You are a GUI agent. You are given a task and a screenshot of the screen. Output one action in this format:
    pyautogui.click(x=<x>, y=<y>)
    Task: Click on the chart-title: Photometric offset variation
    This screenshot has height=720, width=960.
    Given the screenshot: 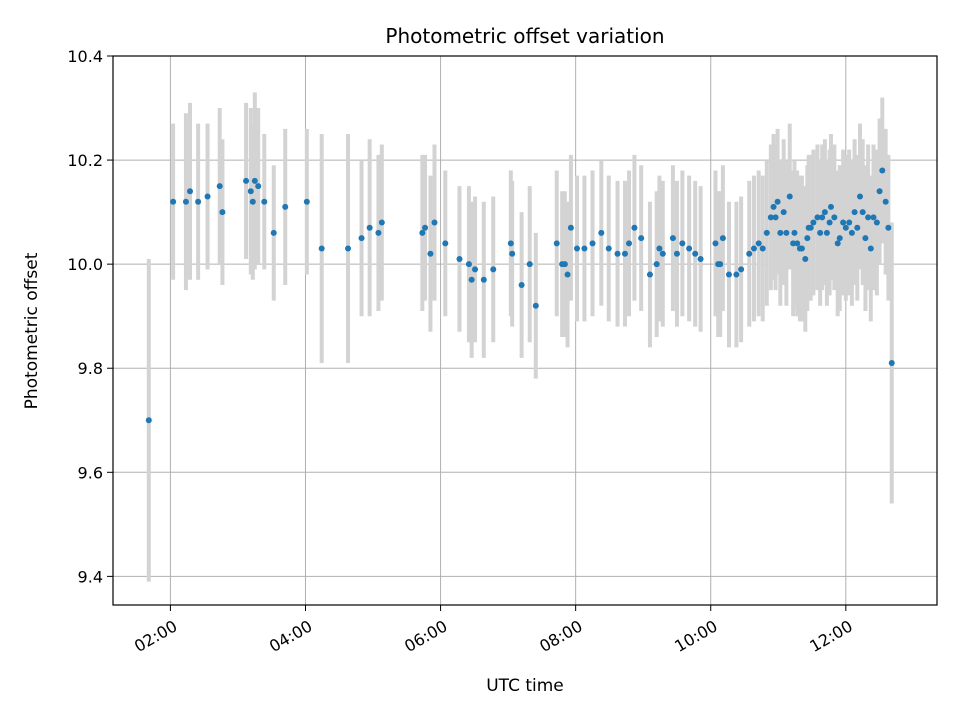 What is the action you would take?
    pyautogui.click(x=524, y=36)
    